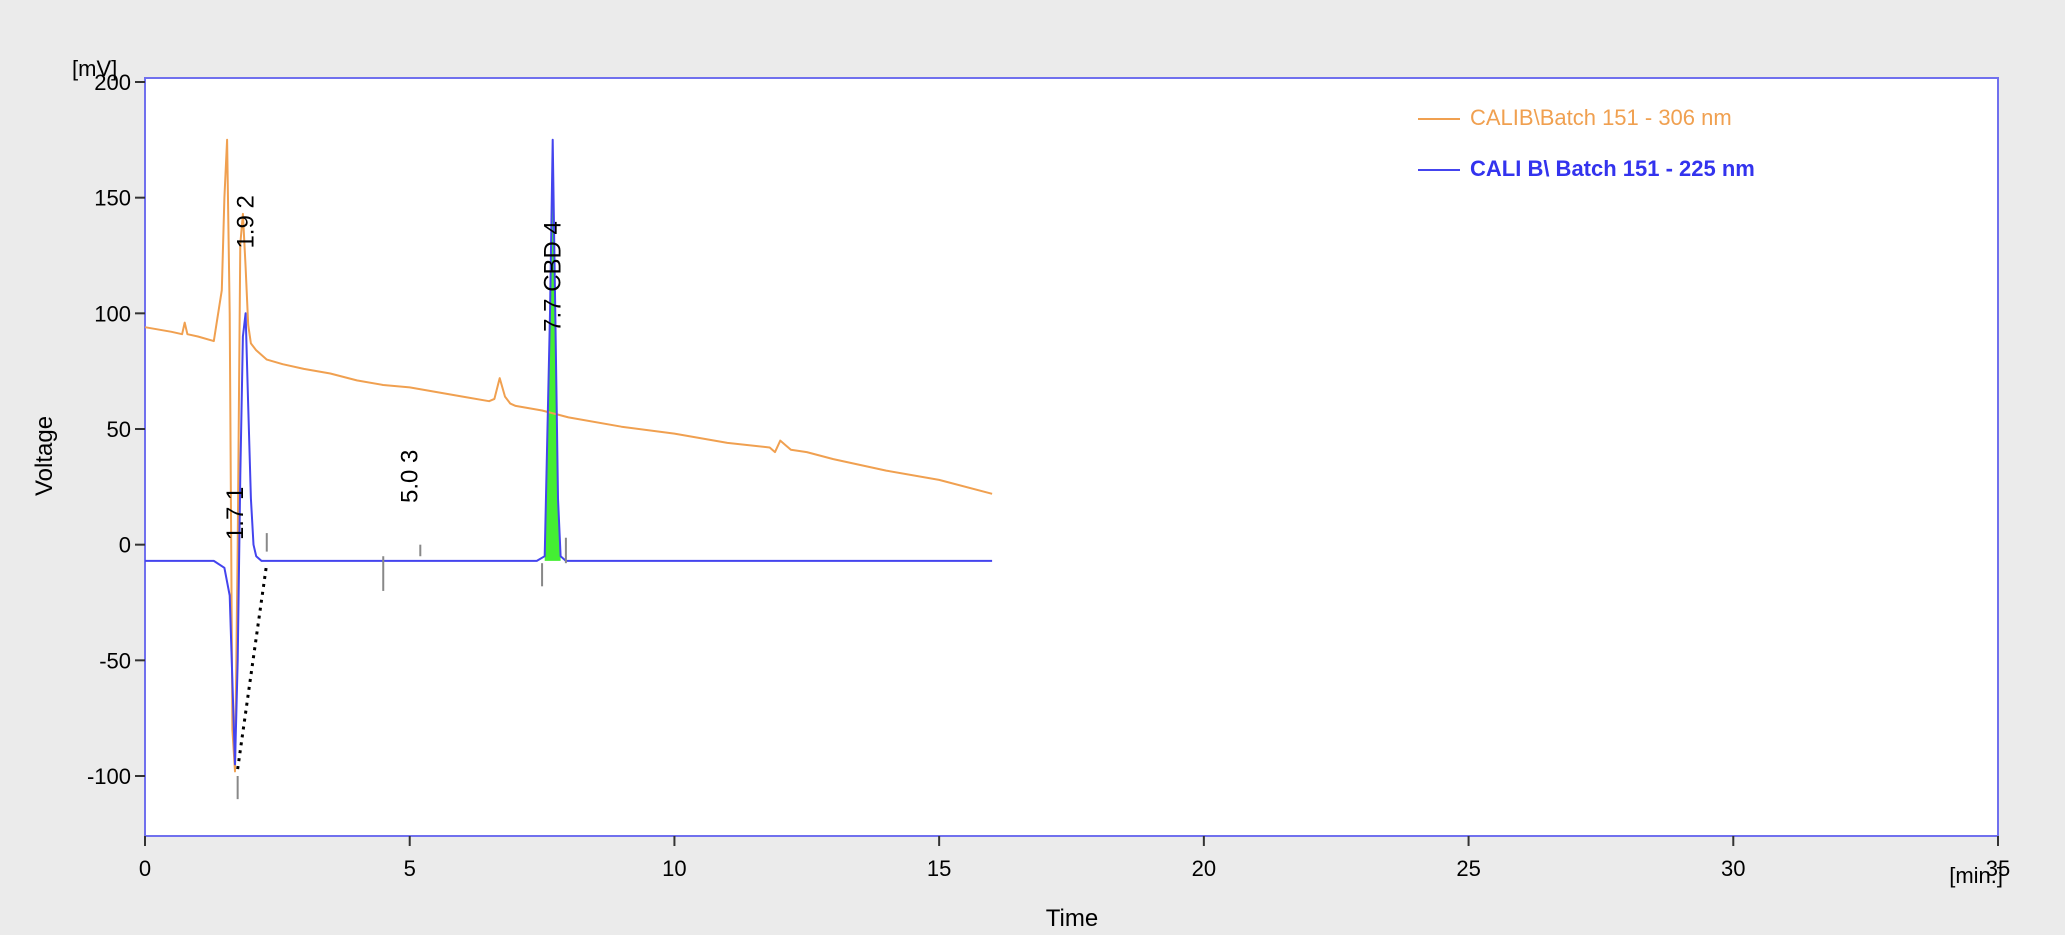 This screenshot has height=935, width=2065. What do you see at coordinates (1976, 875) in the screenshot?
I see `x-unit-label: [min.]` at bounding box center [1976, 875].